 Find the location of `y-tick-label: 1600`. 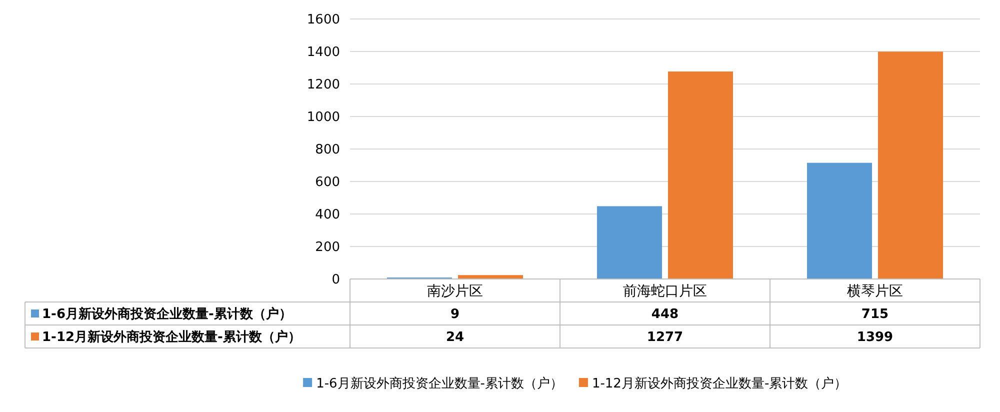

y-tick-label: 1600 is located at coordinates (323, 20).